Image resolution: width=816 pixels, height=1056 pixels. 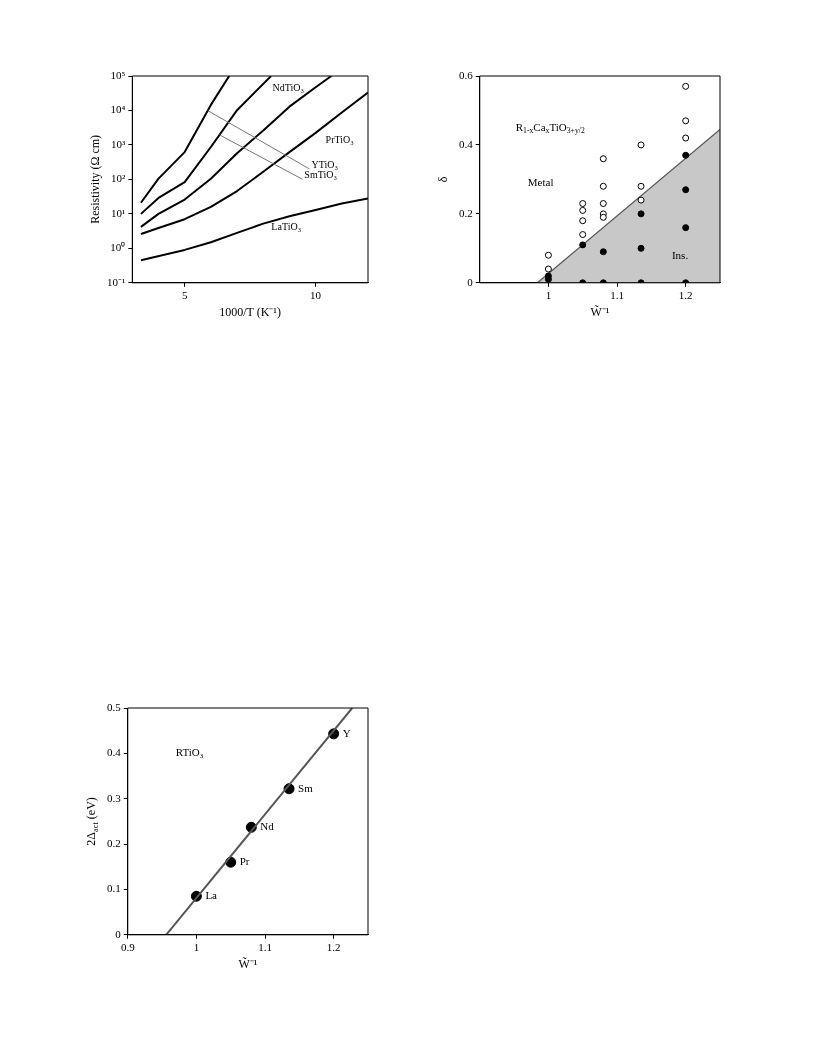 I want to click on text: YTiO₃, so click(x=324, y=164).